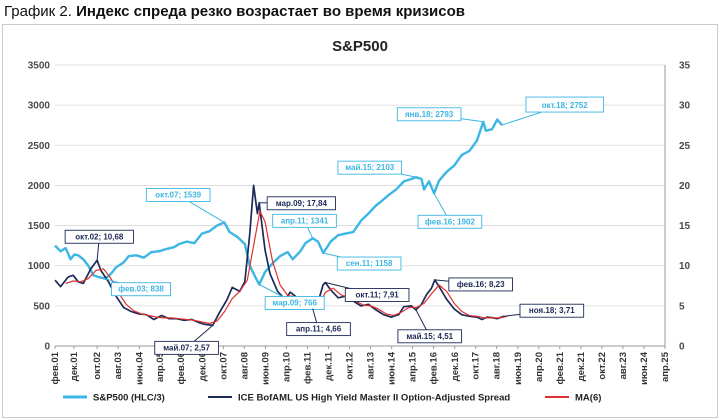  I want to click on y-right-tick-label: 30, so click(685, 106).